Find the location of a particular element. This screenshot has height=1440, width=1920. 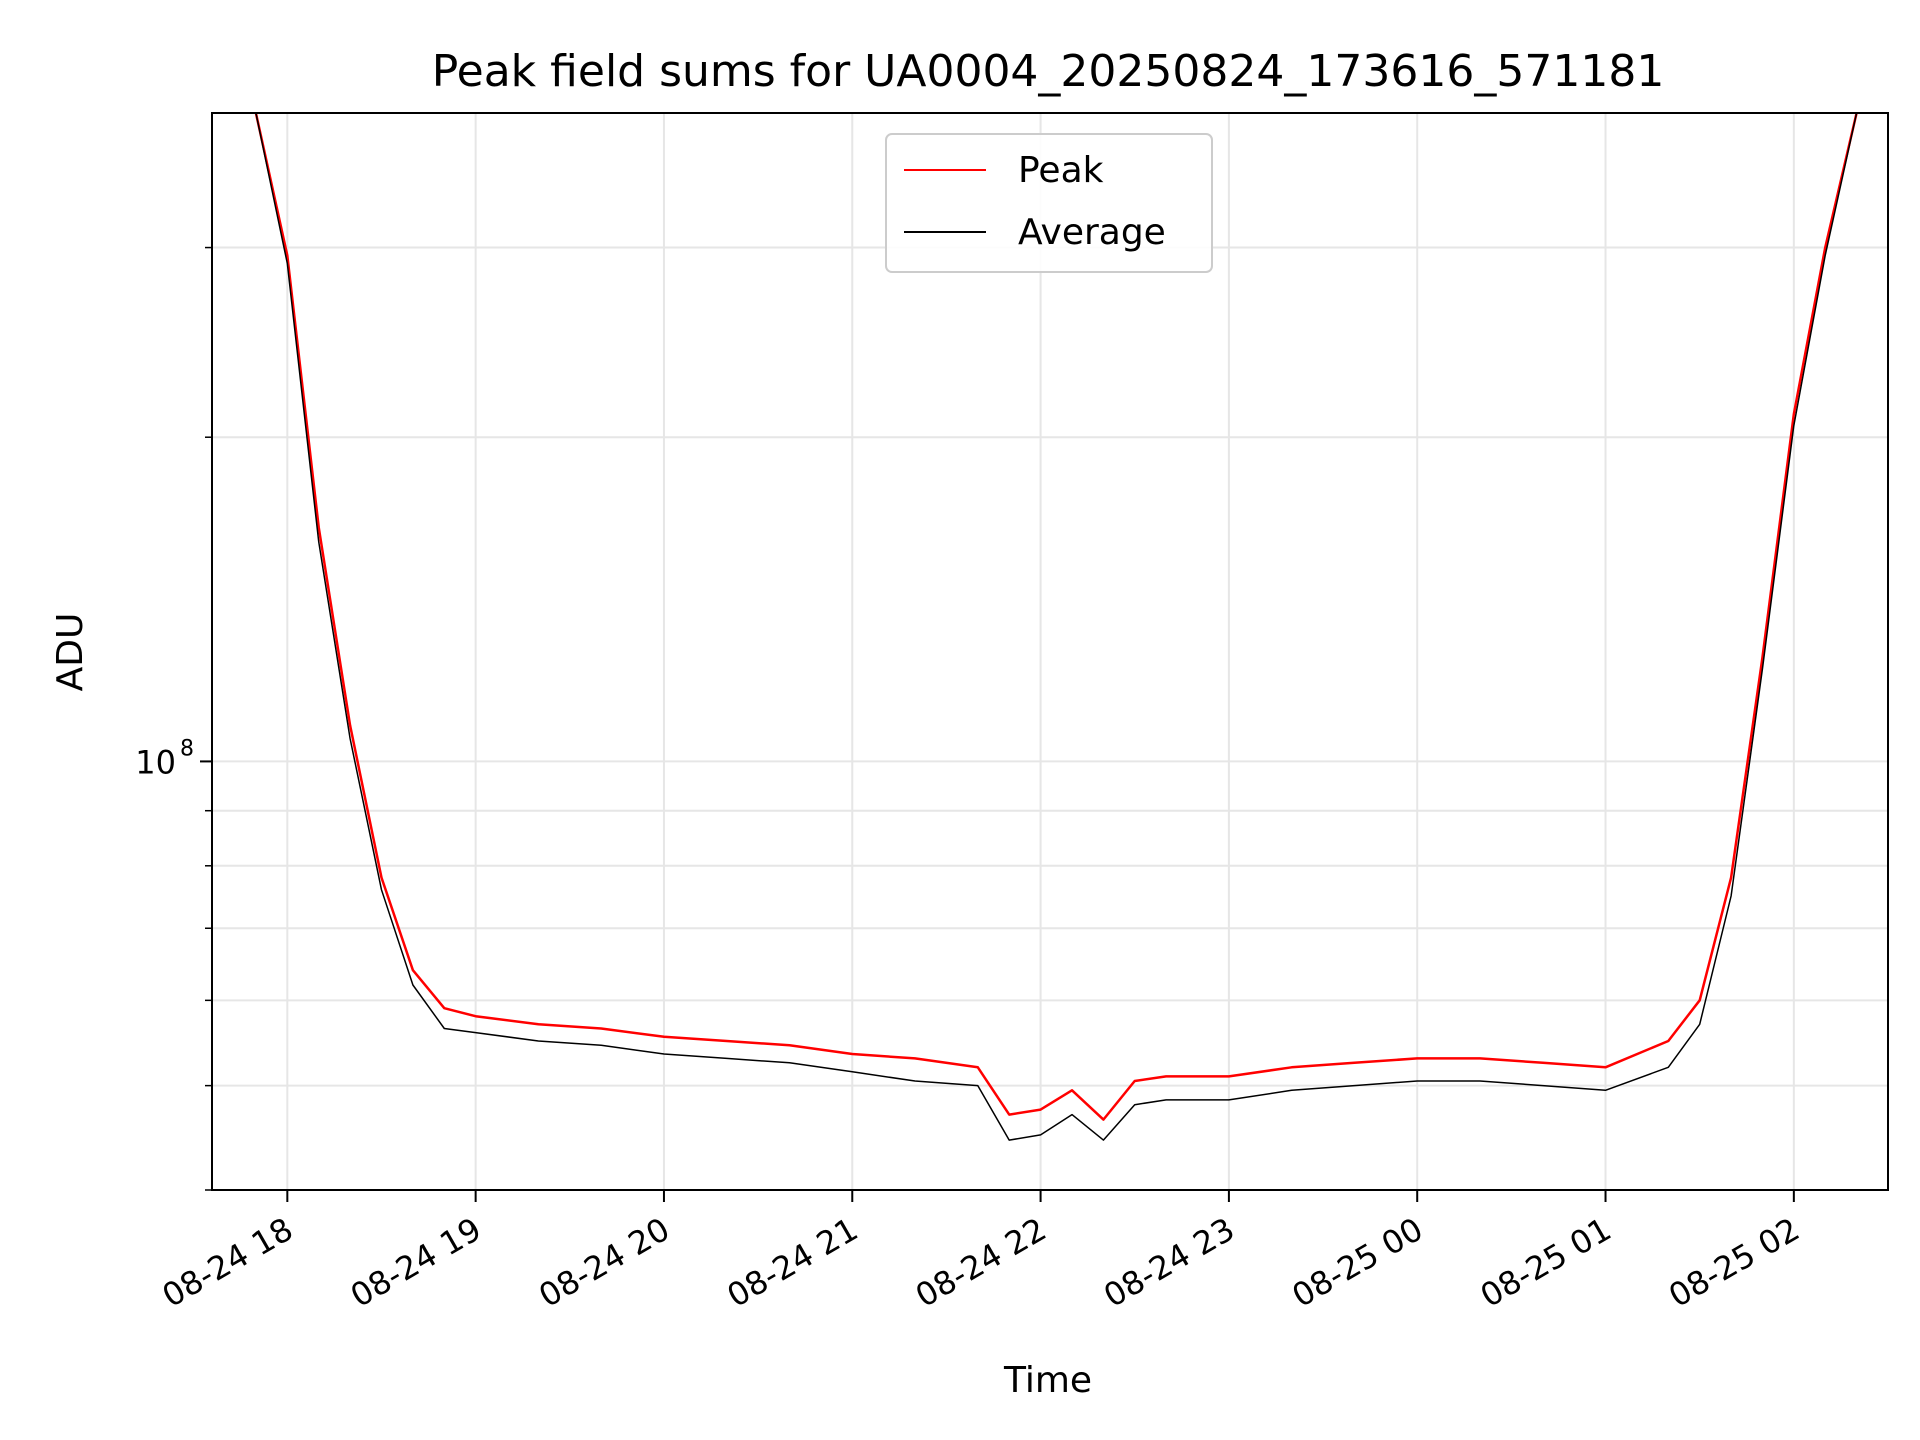

legend-label-peak: Peak is located at coordinates (1061, 170).